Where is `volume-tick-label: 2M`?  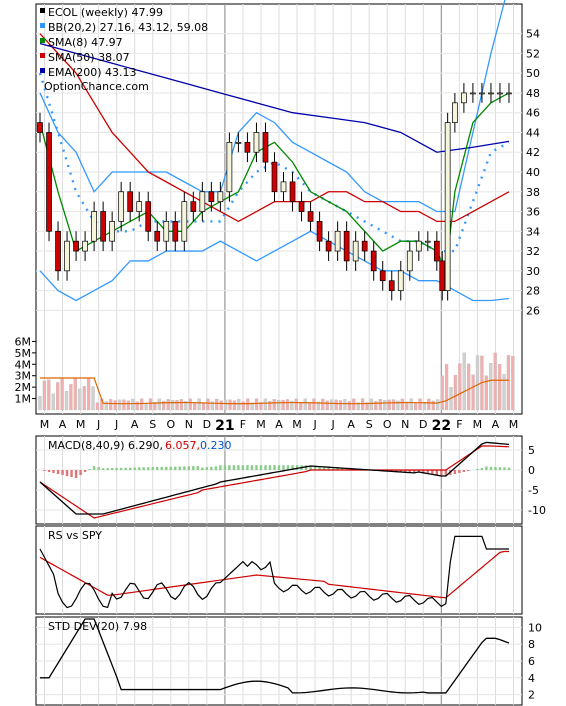
volume-tick-label: 2M is located at coordinates (23, 387).